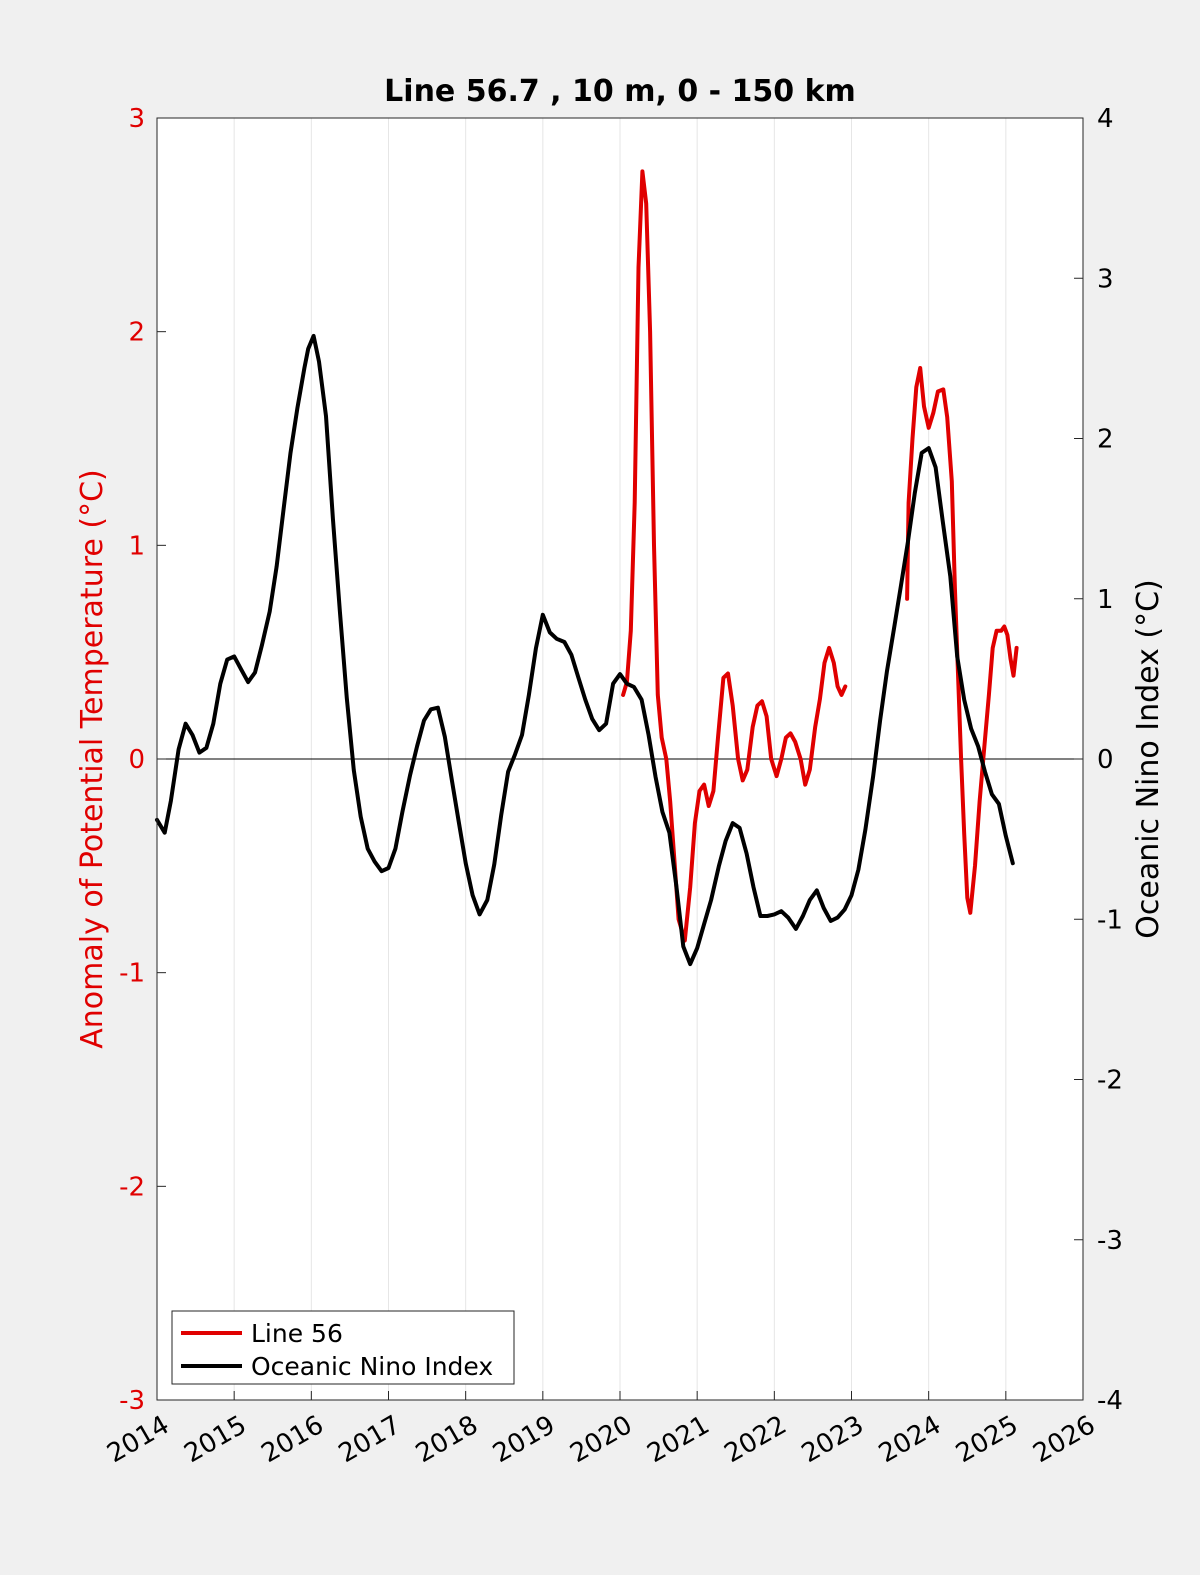 This screenshot has width=1200, height=1575. I want to click on y-left-tick-label: -3, so click(132, 1401).